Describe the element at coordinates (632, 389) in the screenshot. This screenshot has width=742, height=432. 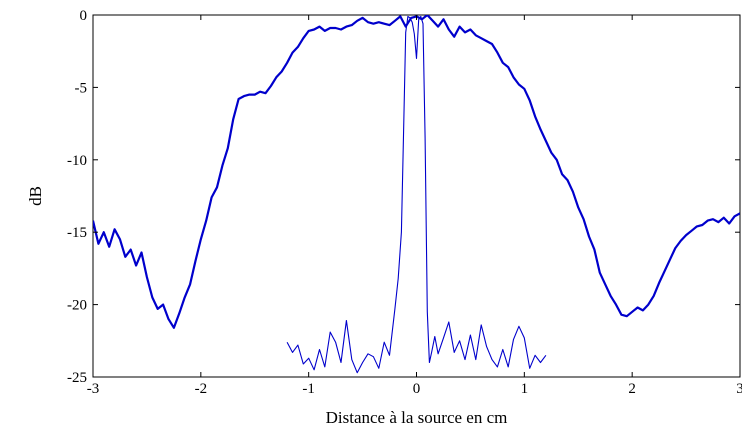
I see `x-tick-label: 2` at that location.